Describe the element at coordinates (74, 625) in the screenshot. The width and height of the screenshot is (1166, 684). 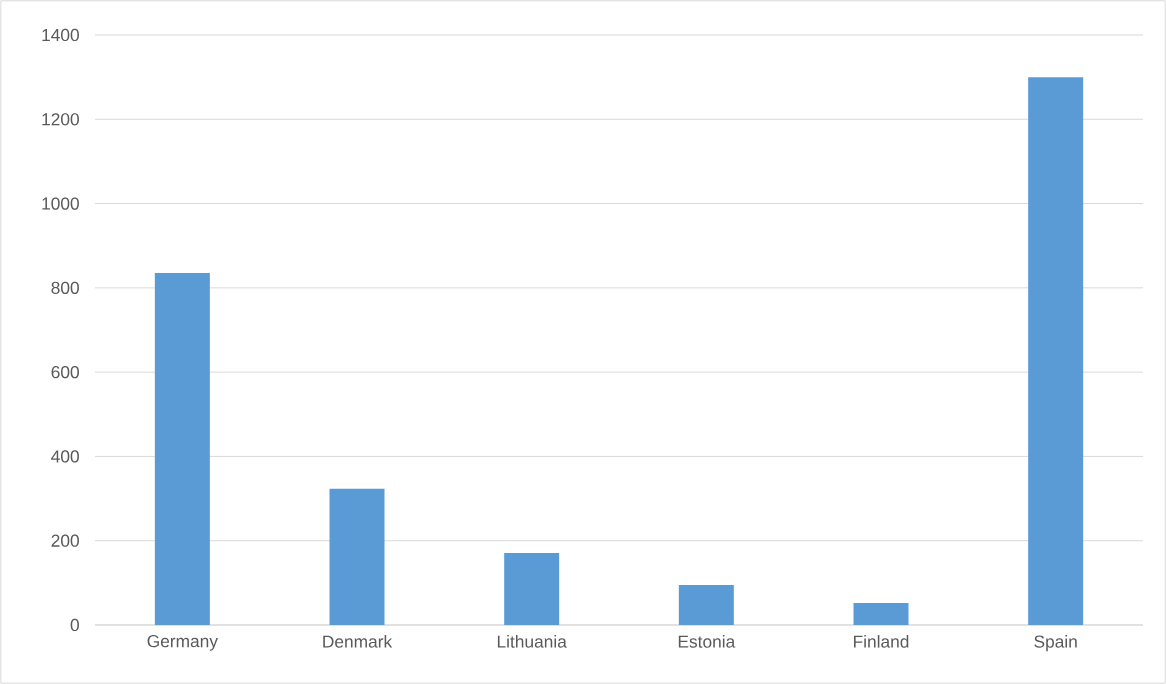
I see `y-tick-label: 0` at that location.